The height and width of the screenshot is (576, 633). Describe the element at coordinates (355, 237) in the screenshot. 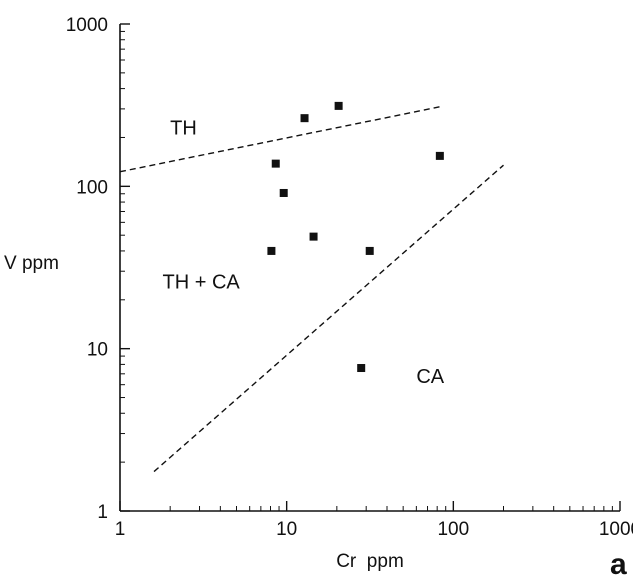

I see `data-points` at that location.